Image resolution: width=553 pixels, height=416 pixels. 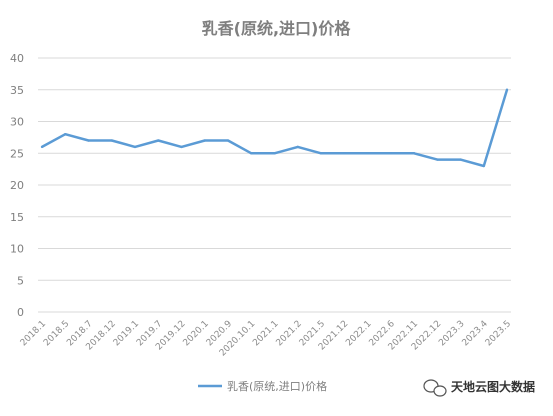 What do you see at coordinates (20, 280) in the screenshot?
I see `y-tick-label: 5` at bounding box center [20, 280].